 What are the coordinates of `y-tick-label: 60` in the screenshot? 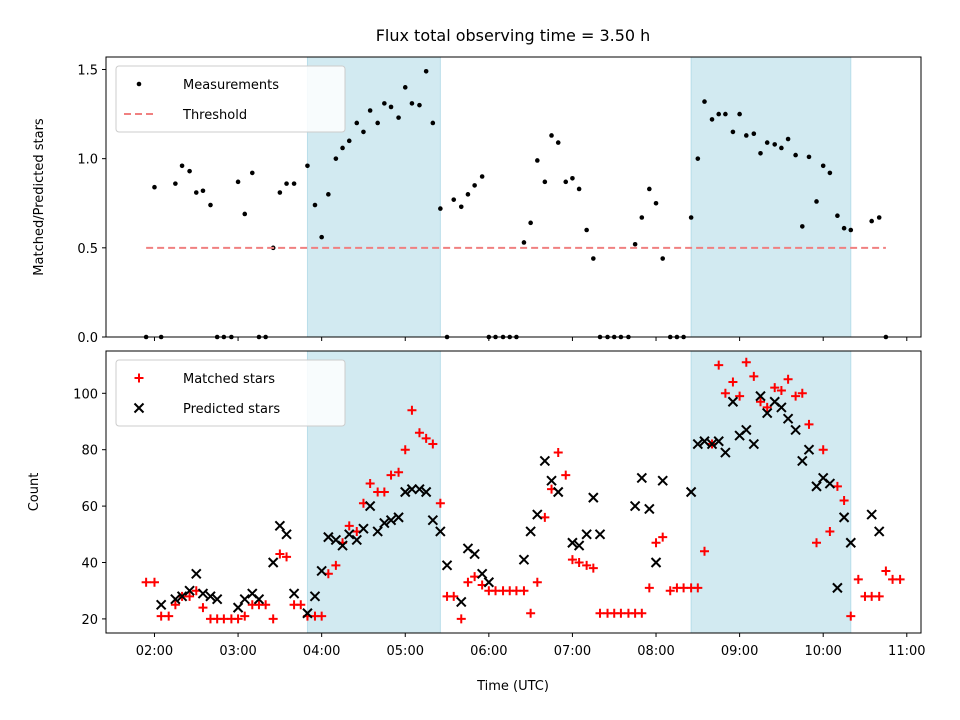 It's located at (89, 507).